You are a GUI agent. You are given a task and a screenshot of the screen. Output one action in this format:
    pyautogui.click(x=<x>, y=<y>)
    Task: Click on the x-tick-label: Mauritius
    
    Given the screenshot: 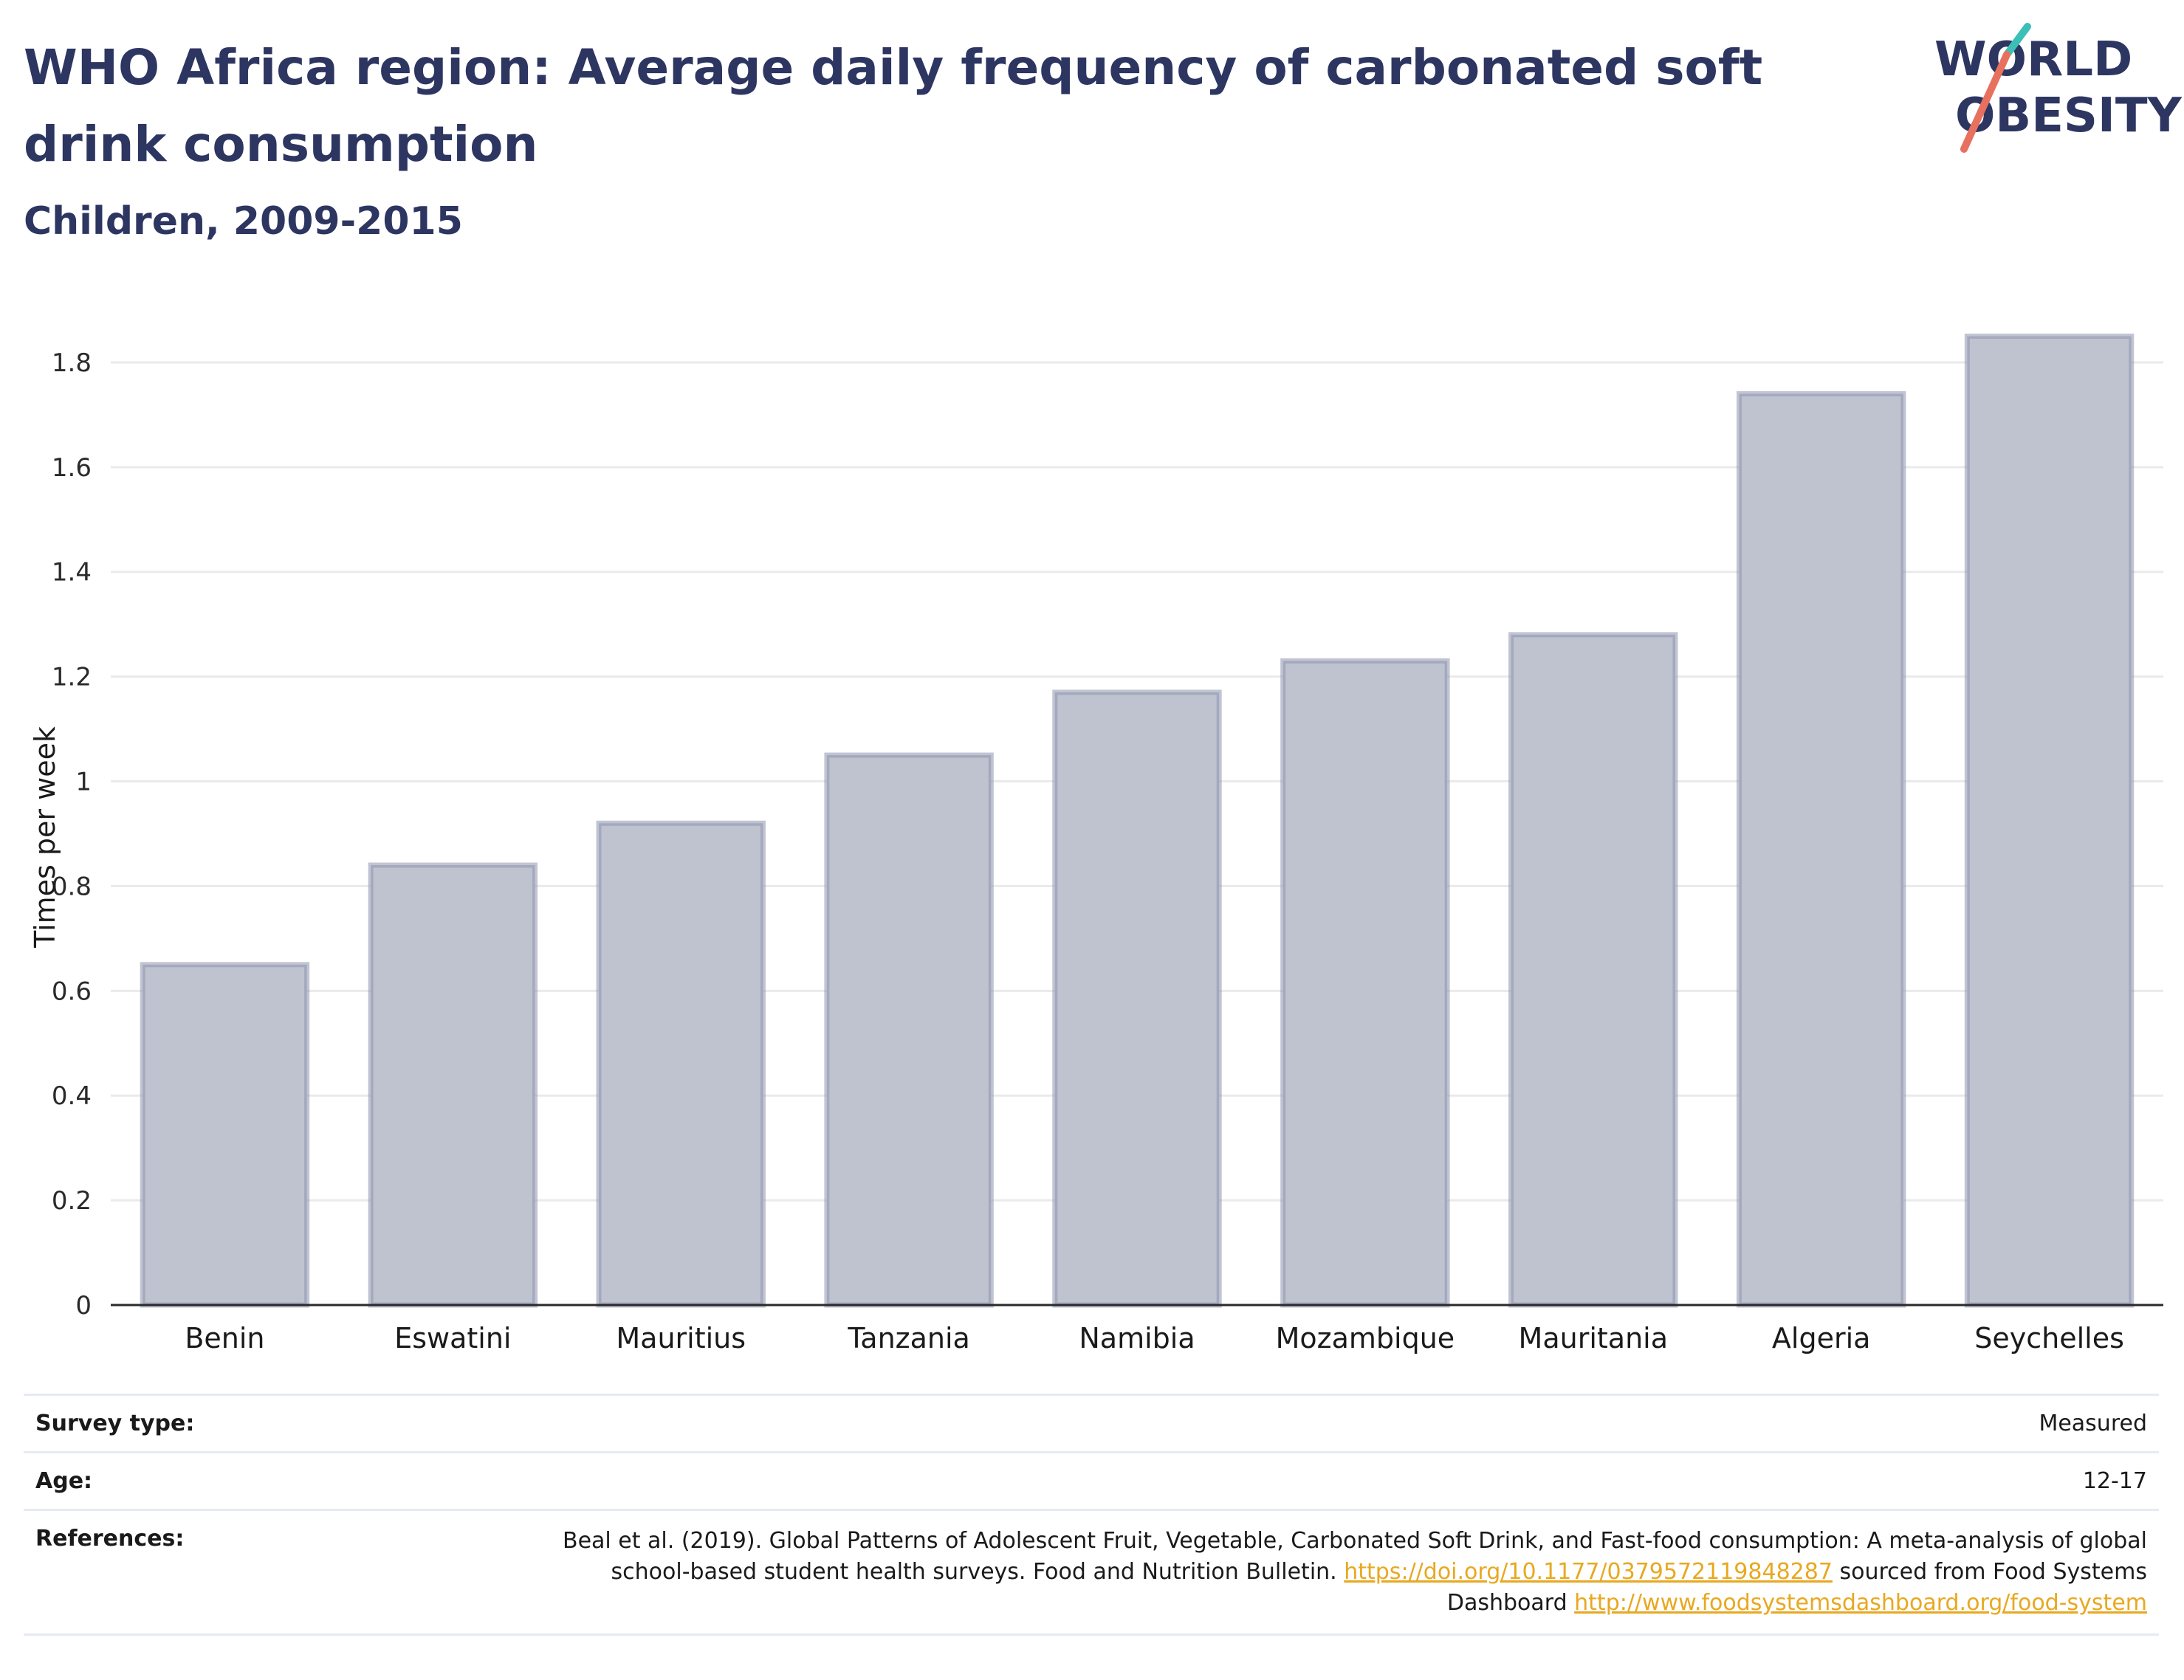 What is the action you would take?
    pyautogui.click(x=681, y=1338)
    